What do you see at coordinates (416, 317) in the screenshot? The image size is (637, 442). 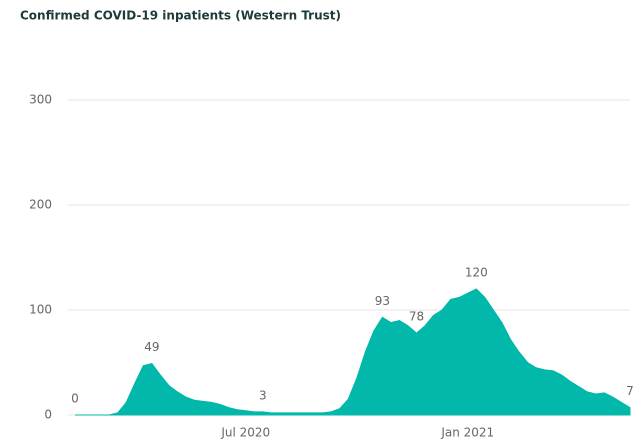 I see `data-label: 78` at bounding box center [416, 317].